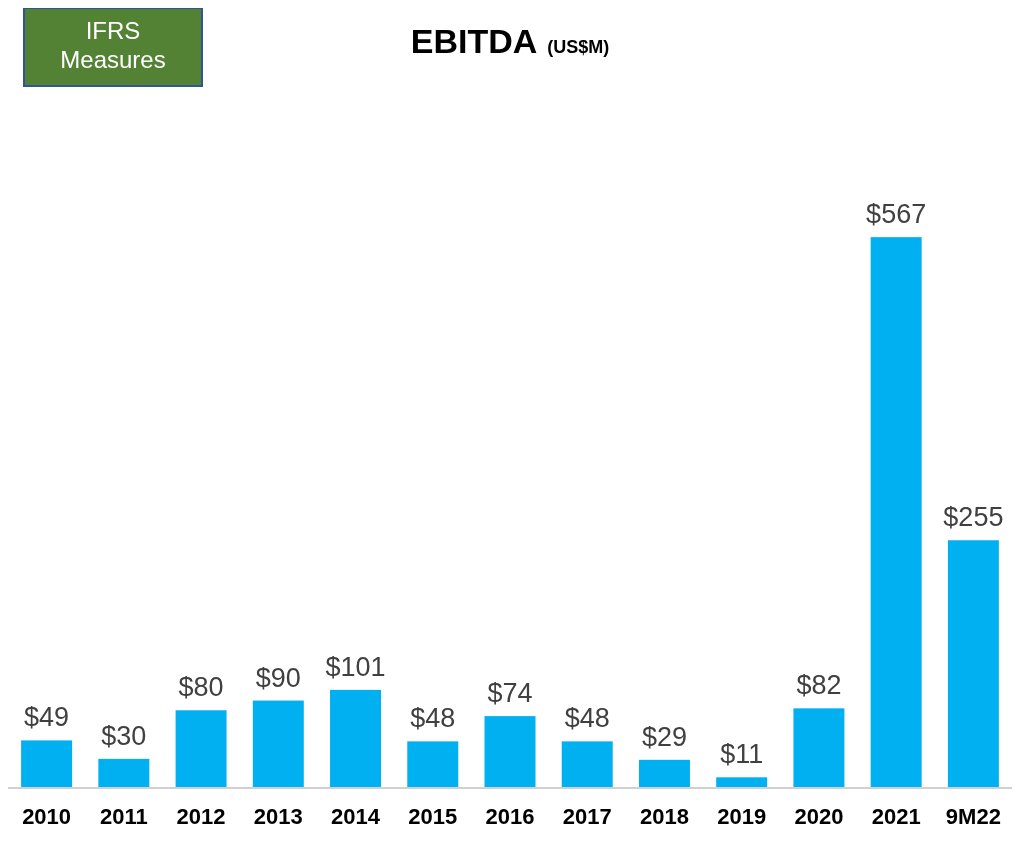  Describe the element at coordinates (664, 736) in the screenshot. I see `data-label: $29` at that location.